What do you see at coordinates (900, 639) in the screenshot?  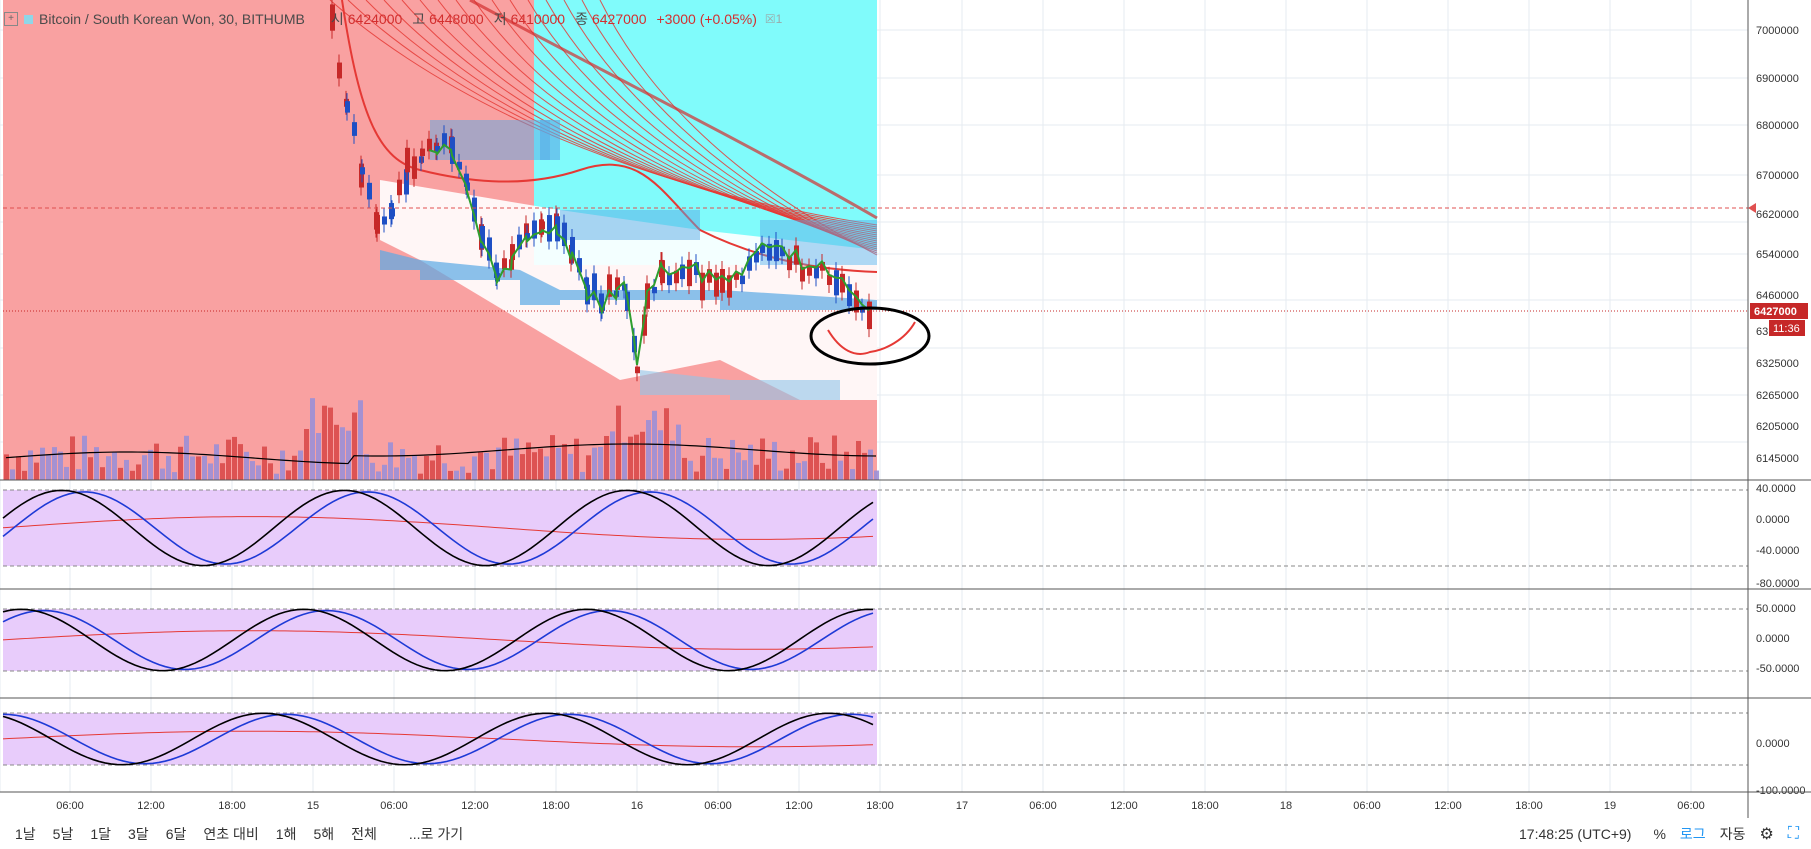 I see `oscillator-pane-2: 50.0000 0.0000 -50.0000` at bounding box center [900, 639].